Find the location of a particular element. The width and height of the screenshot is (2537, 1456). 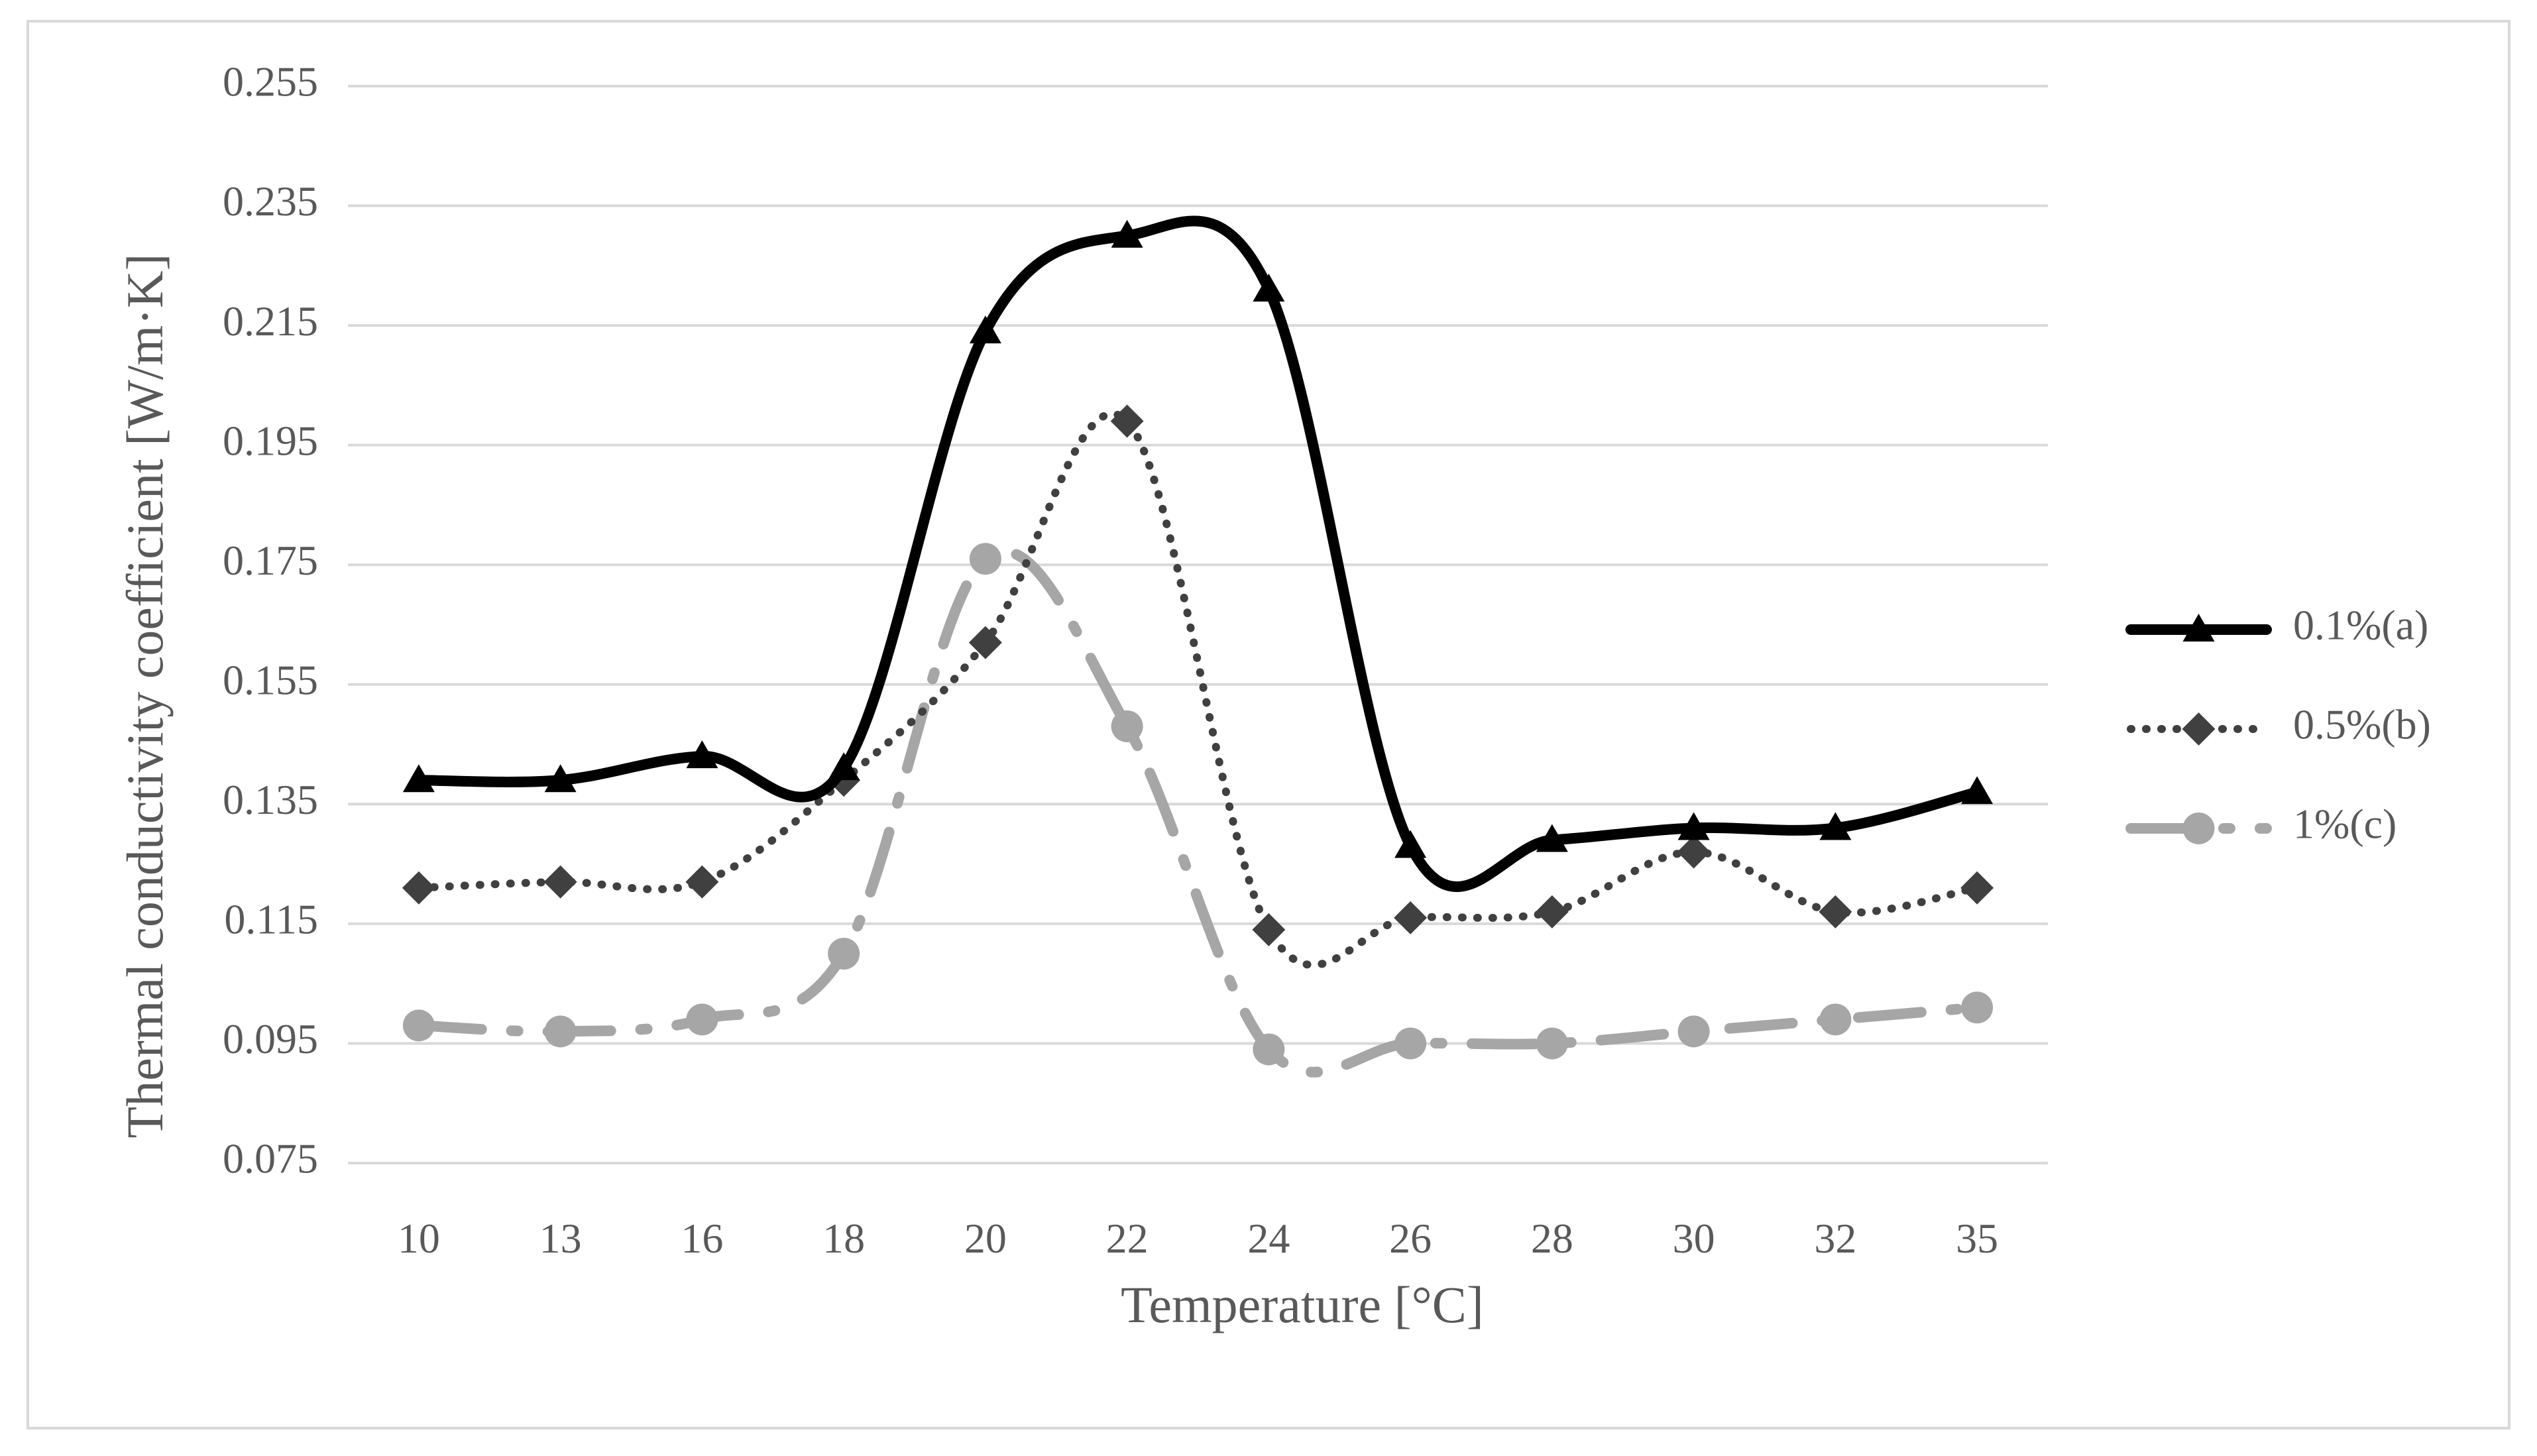

y-tick-label: 0.115 is located at coordinates (271, 919).